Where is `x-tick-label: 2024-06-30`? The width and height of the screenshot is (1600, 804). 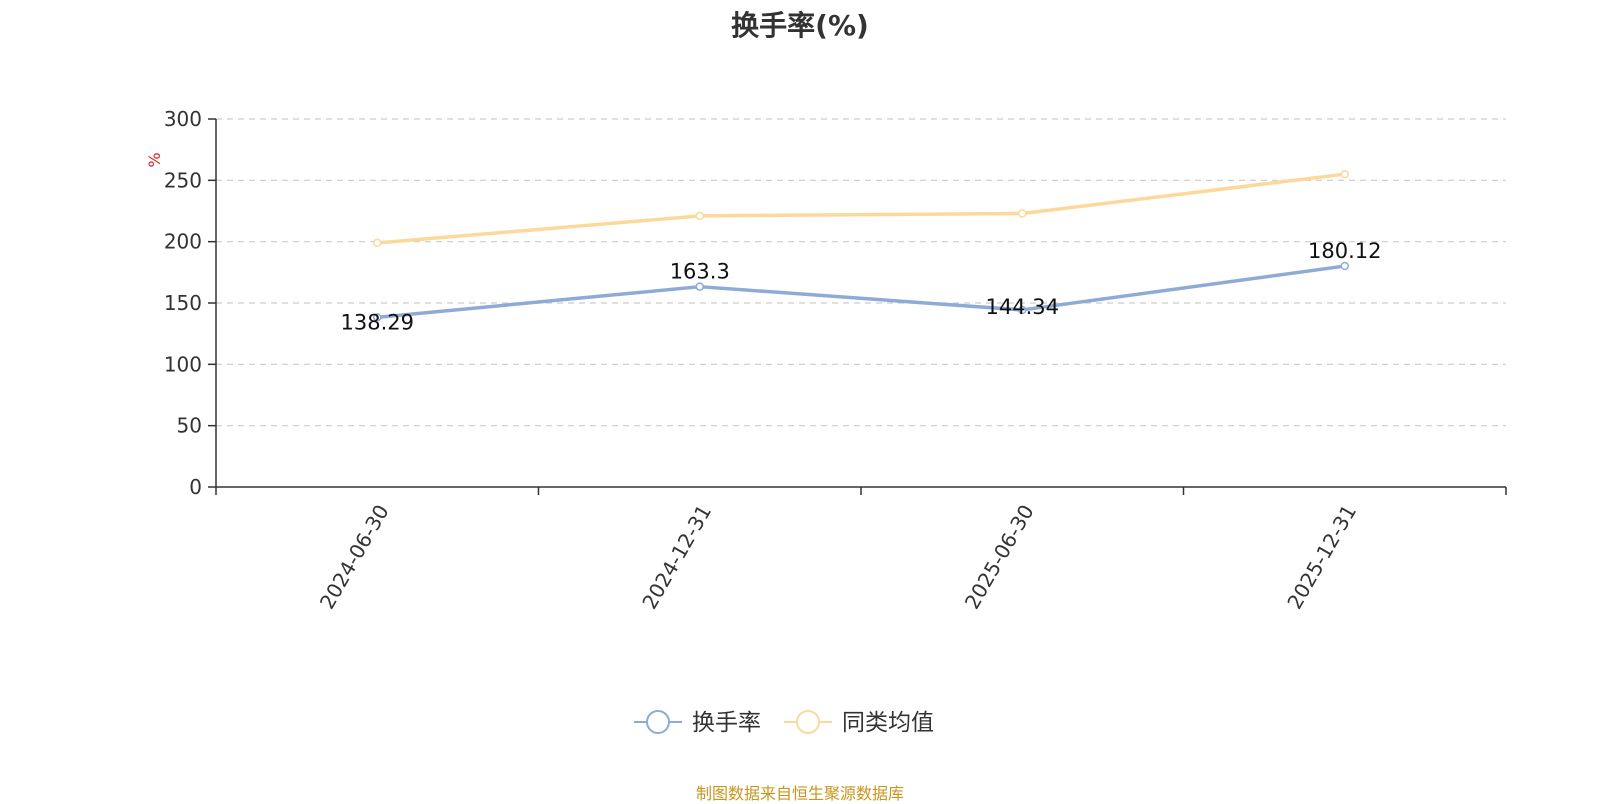 x-tick-label: 2024-06-30 is located at coordinates (354, 557).